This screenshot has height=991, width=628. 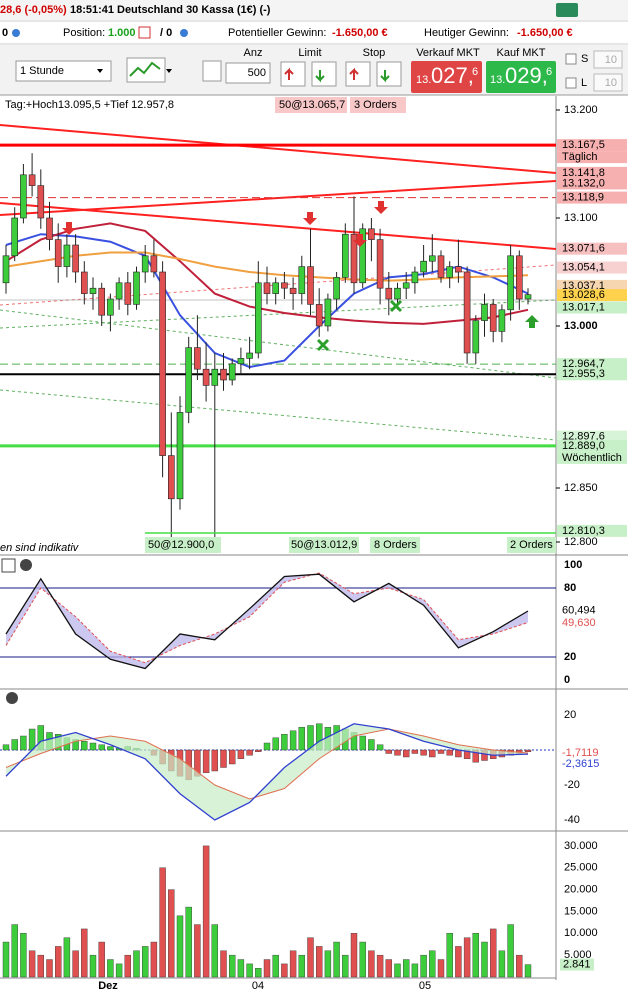 I want to click on value-tag-label: 12.955,3, so click(x=583, y=374).